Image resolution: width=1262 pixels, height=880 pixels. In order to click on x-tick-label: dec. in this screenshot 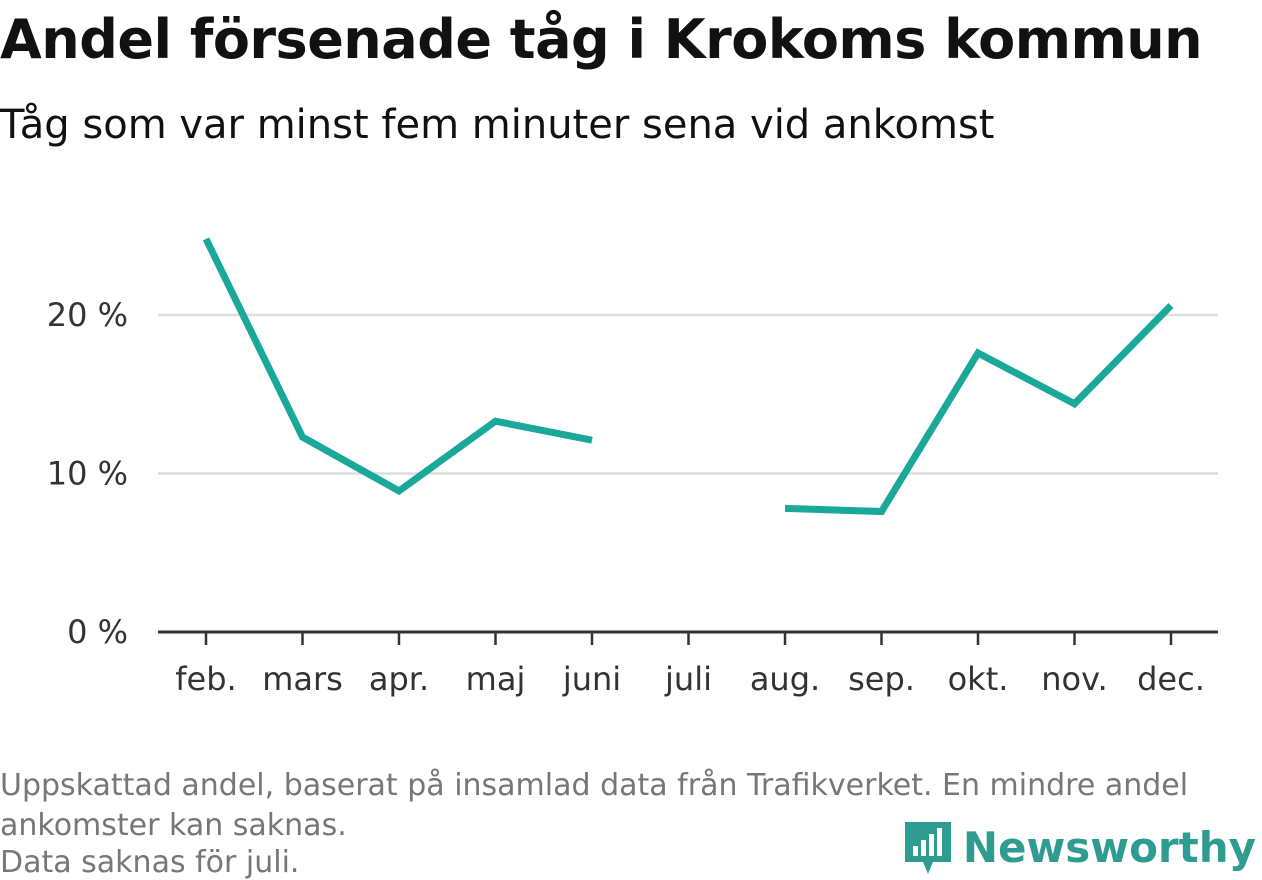, I will do `click(1171, 679)`.